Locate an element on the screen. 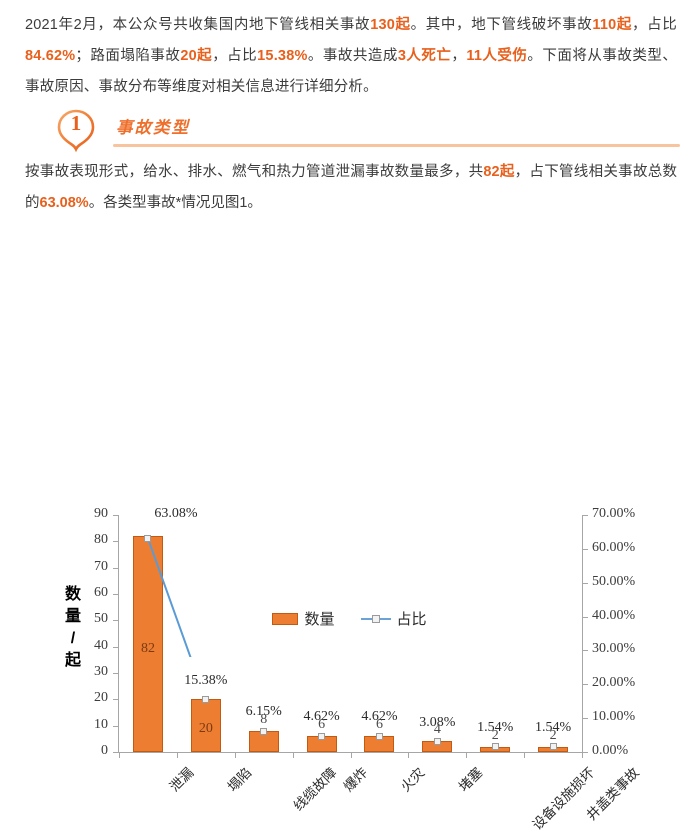  y-axis-title-char-1: 量 is located at coordinates (72, 616).